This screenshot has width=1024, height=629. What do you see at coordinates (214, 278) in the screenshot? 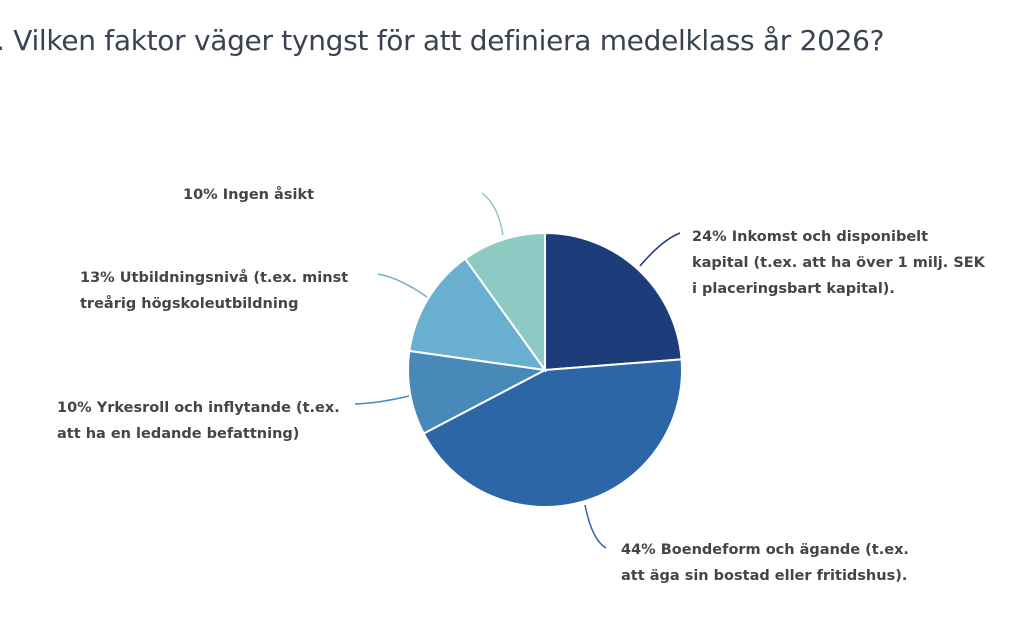
I see `label-line: 13% Utbildningsnivå (t.ex. minst` at bounding box center [214, 278].